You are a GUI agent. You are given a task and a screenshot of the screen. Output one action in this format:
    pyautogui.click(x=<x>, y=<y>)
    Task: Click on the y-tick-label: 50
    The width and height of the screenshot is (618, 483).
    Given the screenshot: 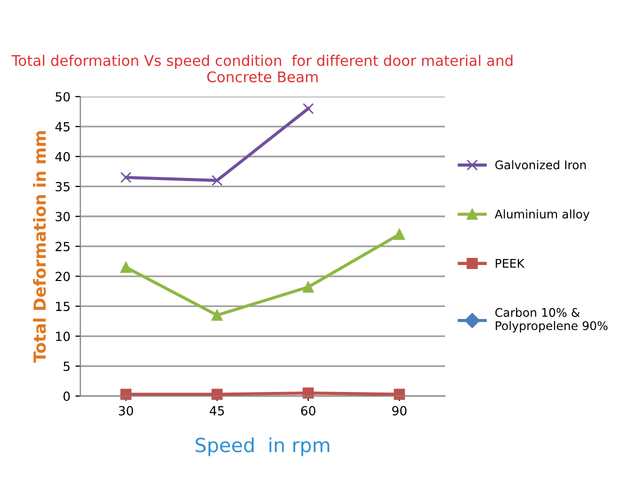 What is the action you would take?
    pyautogui.click(x=63, y=97)
    